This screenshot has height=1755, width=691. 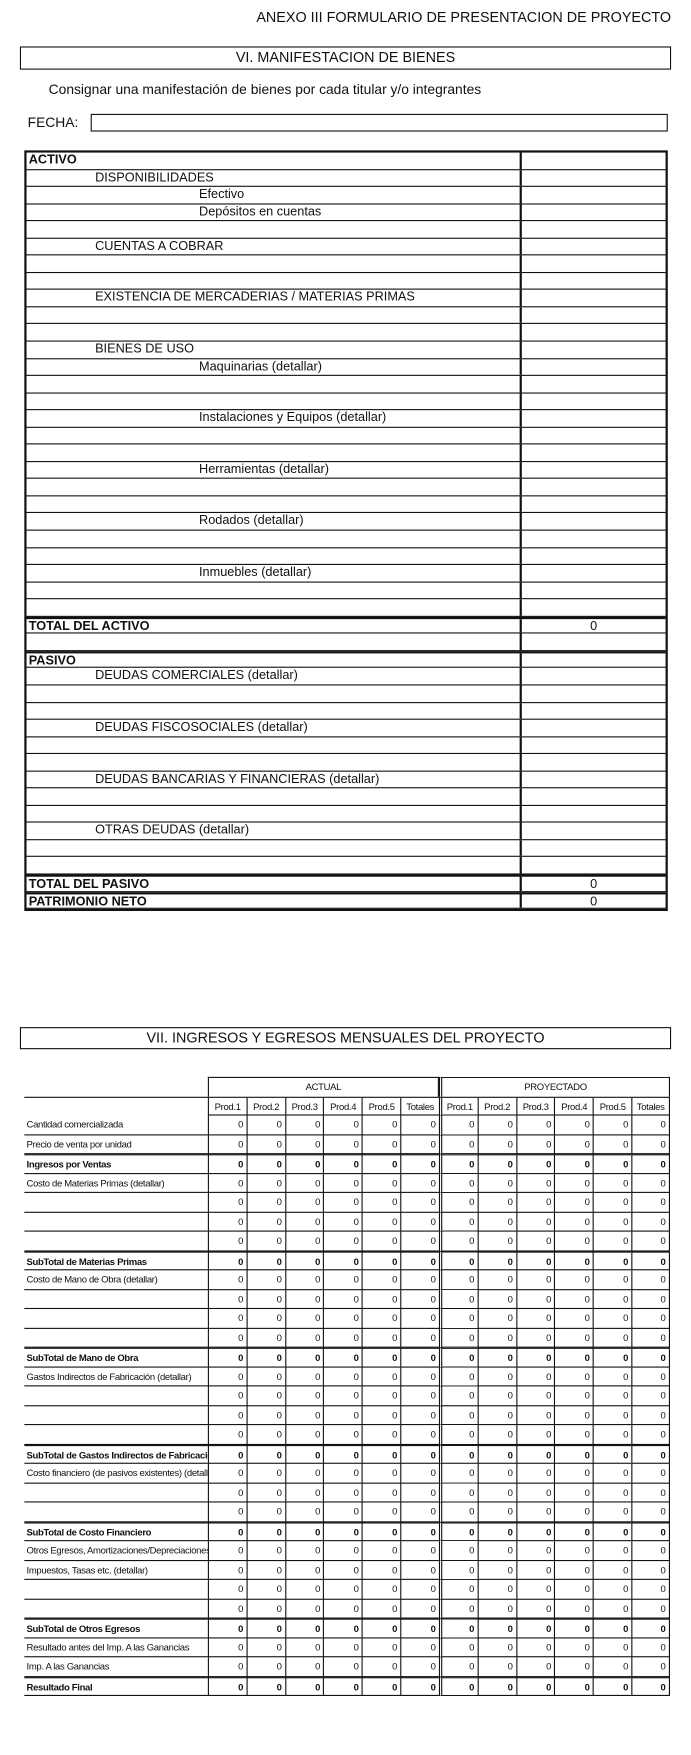 What do you see at coordinates (535, 1106) in the screenshot?
I see `column-header: Prod.3` at bounding box center [535, 1106].